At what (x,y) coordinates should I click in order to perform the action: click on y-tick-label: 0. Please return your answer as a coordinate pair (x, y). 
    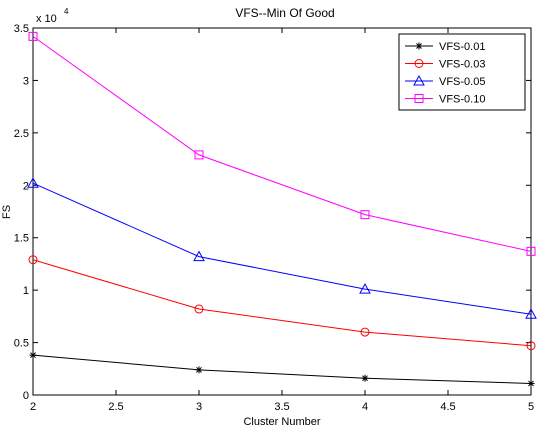
    Looking at the image, I should click on (26, 396).